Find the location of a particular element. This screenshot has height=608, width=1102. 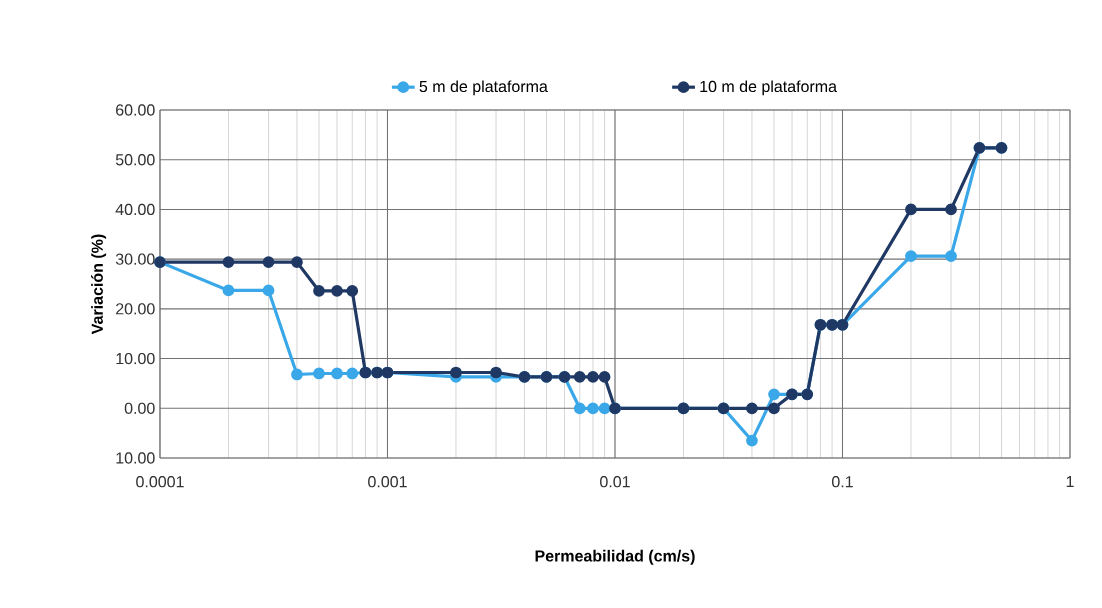

y-tick-label: 20.00 is located at coordinates (135, 309).